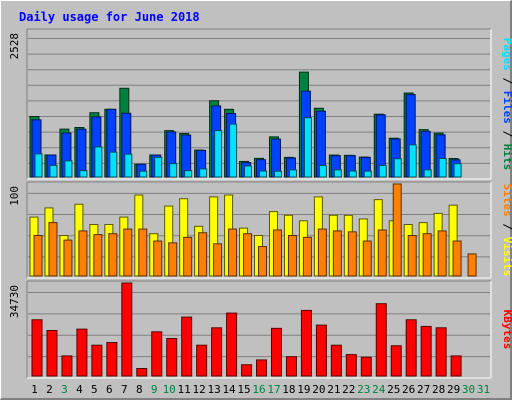 The image size is (512, 401). I want to click on x-tick-label: 5, so click(94, 389).